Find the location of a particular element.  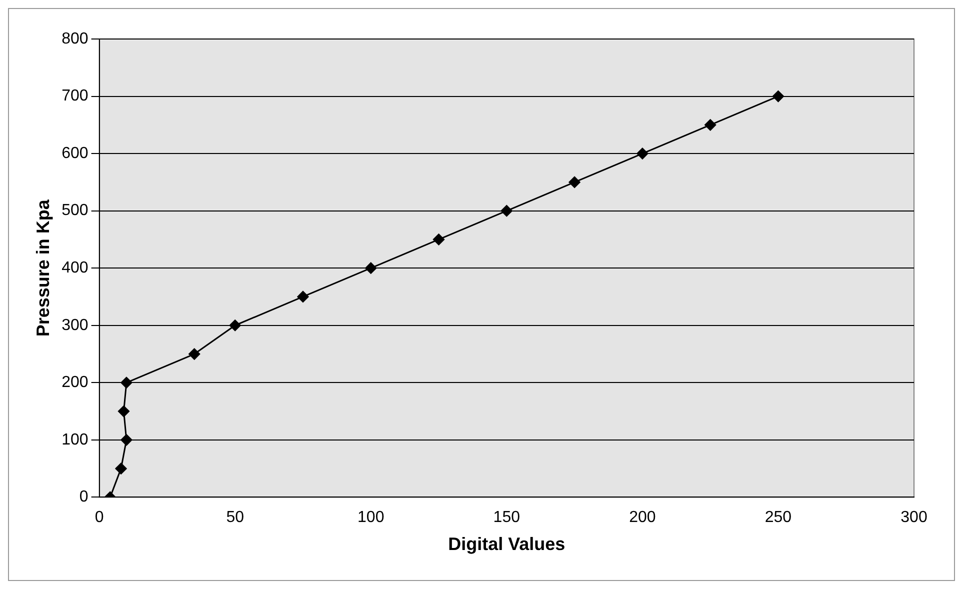

x-tick-label: 50 is located at coordinates (235, 517).